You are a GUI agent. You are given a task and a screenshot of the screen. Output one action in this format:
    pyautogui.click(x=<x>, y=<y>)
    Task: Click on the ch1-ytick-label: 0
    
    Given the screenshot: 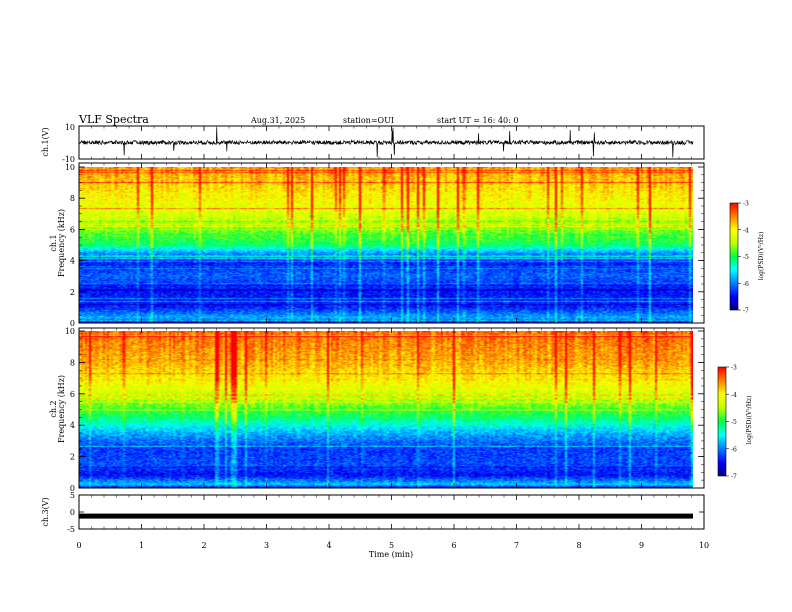 What is the action you would take?
    pyautogui.click(x=72, y=323)
    